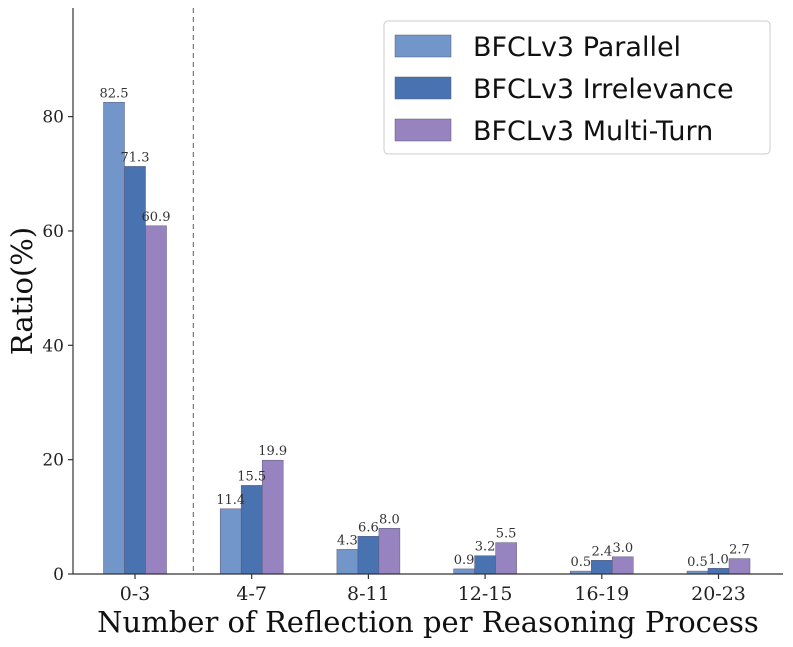 Image resolution: width=793 pixels, height=647 pixels. Describe the element at coordinates (347, 540) in the screenshot. I see `data-label-8-11-0: 4.3` at that location.